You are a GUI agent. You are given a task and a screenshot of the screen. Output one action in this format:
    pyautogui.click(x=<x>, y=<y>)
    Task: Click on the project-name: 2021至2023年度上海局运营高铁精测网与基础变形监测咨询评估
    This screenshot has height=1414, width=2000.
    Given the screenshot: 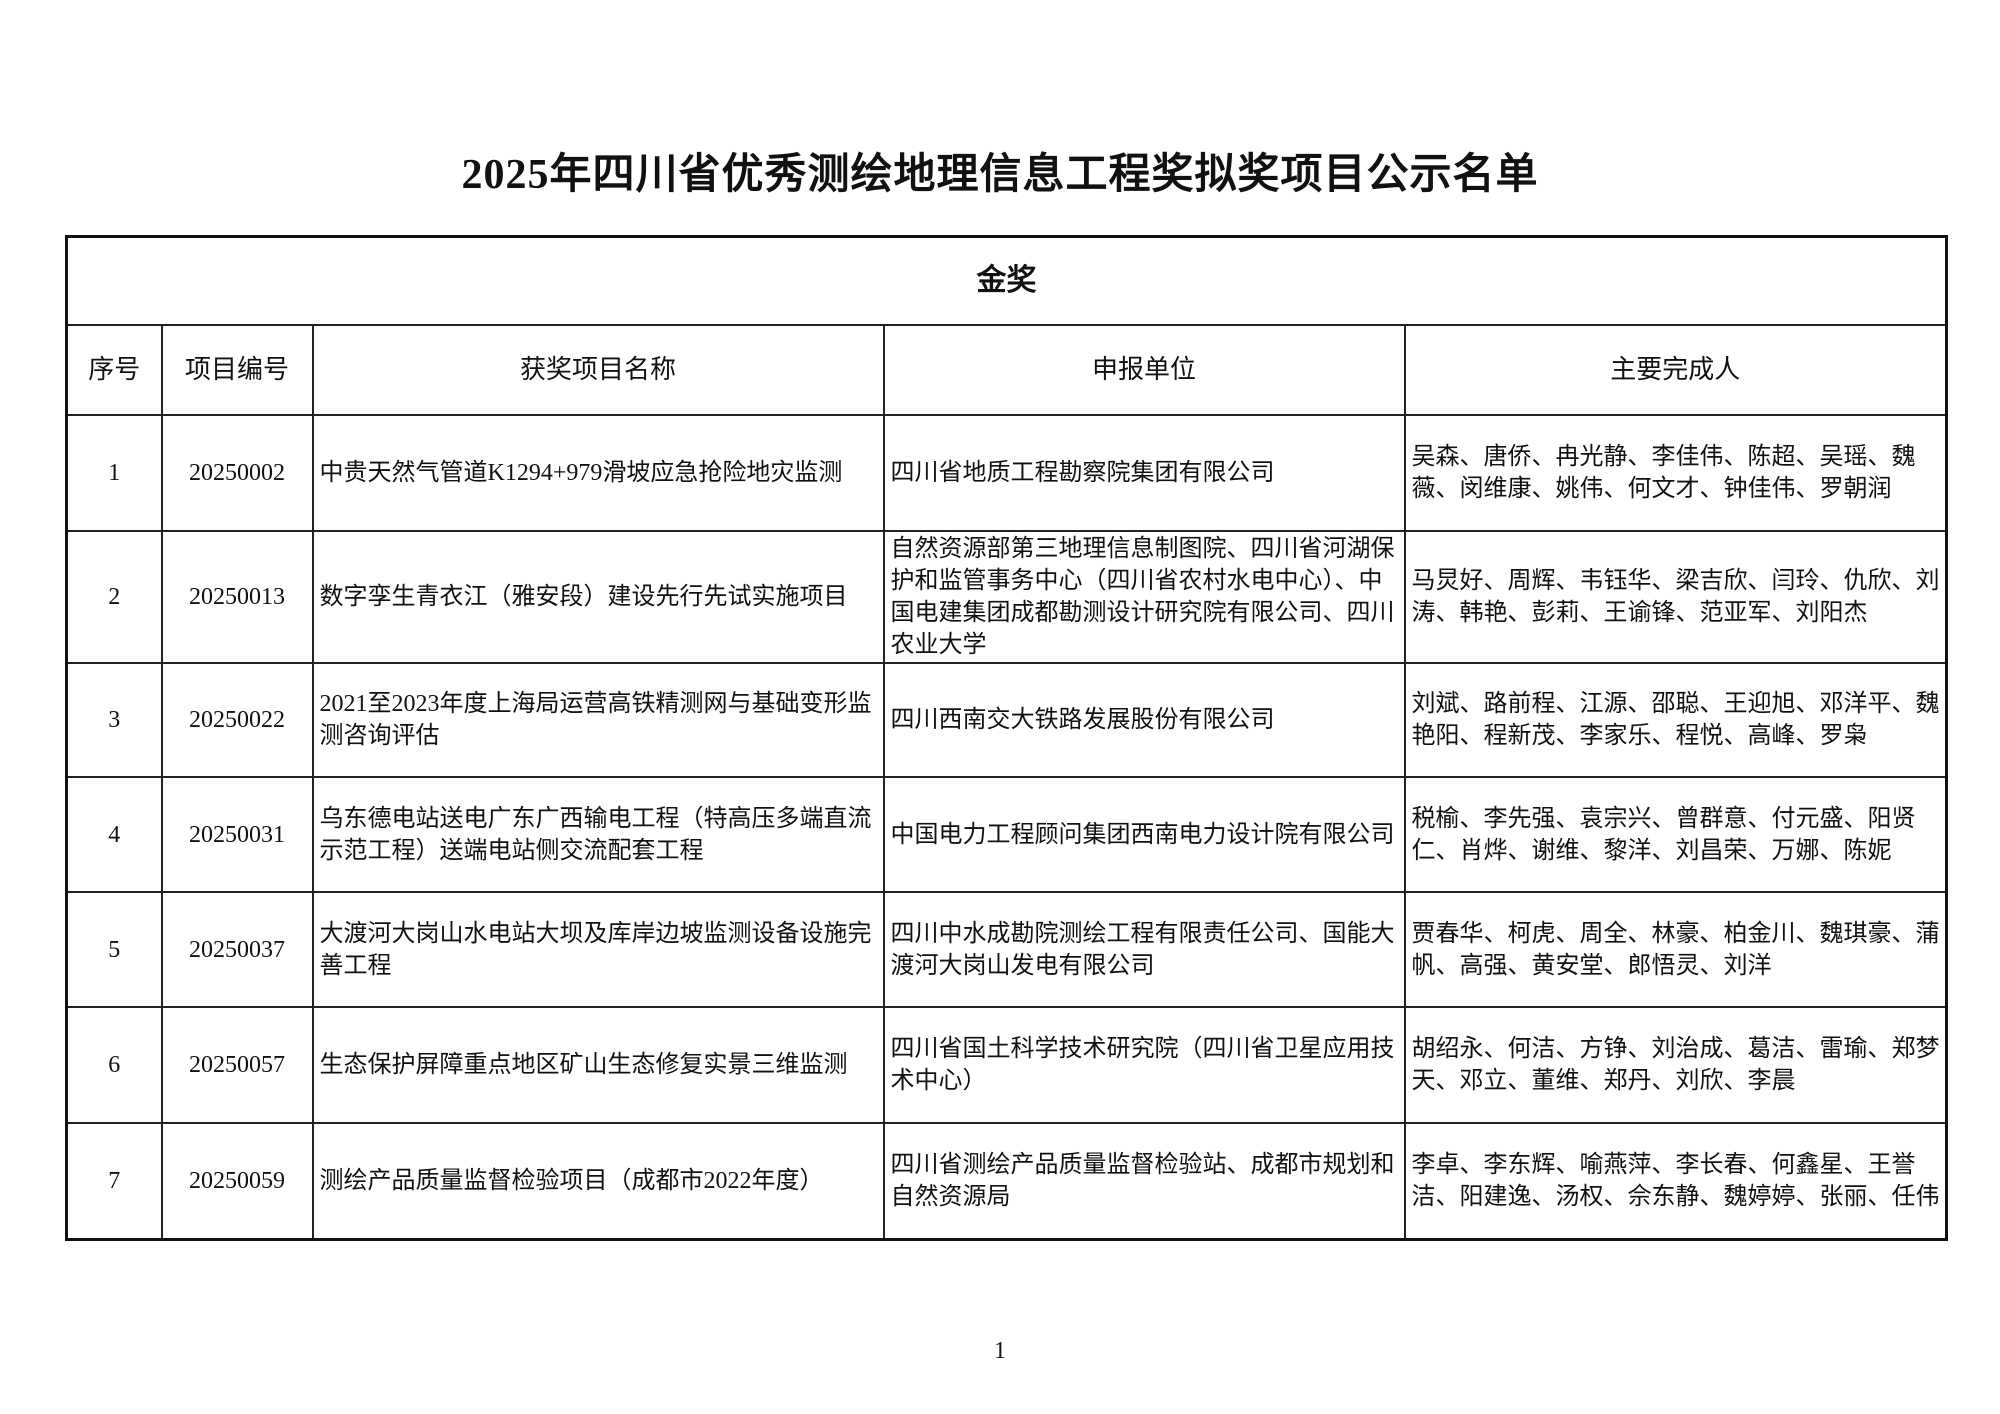 What is the action you would take?
    pyautogui.click(x=598, y=720)
    